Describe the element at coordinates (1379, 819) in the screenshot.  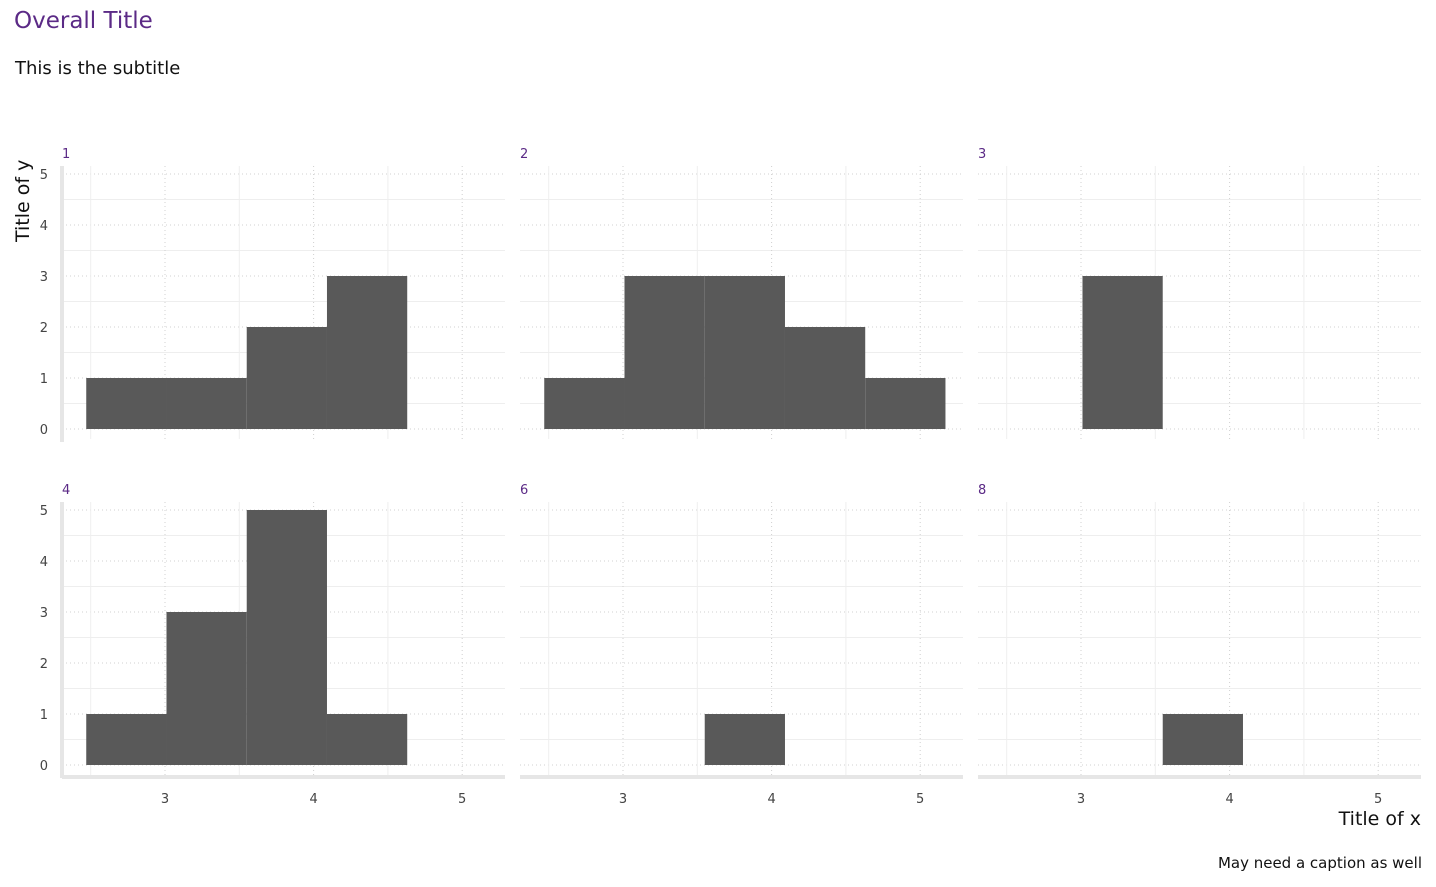
I see `x-axis-title: Title of x` at that location.